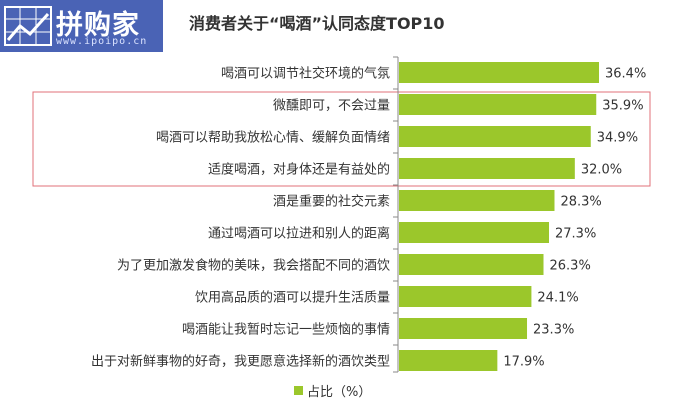 The width and height of the screenshot is (689, 405). I want to click on value-label: 35.9%, so click(622, 106).